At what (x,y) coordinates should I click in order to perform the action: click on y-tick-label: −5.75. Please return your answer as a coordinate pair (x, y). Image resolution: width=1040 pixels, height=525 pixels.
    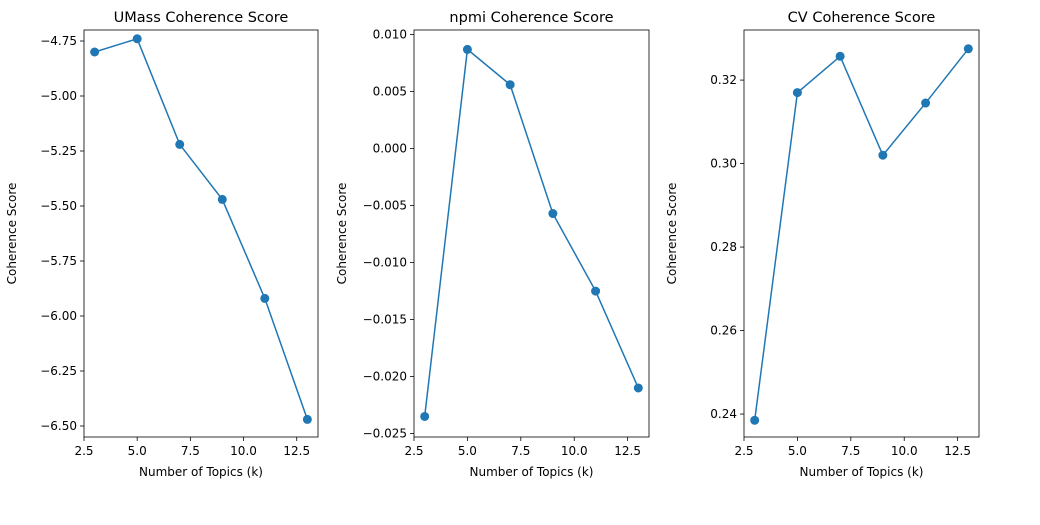
    Looking at the image, I should click on (58, 261).